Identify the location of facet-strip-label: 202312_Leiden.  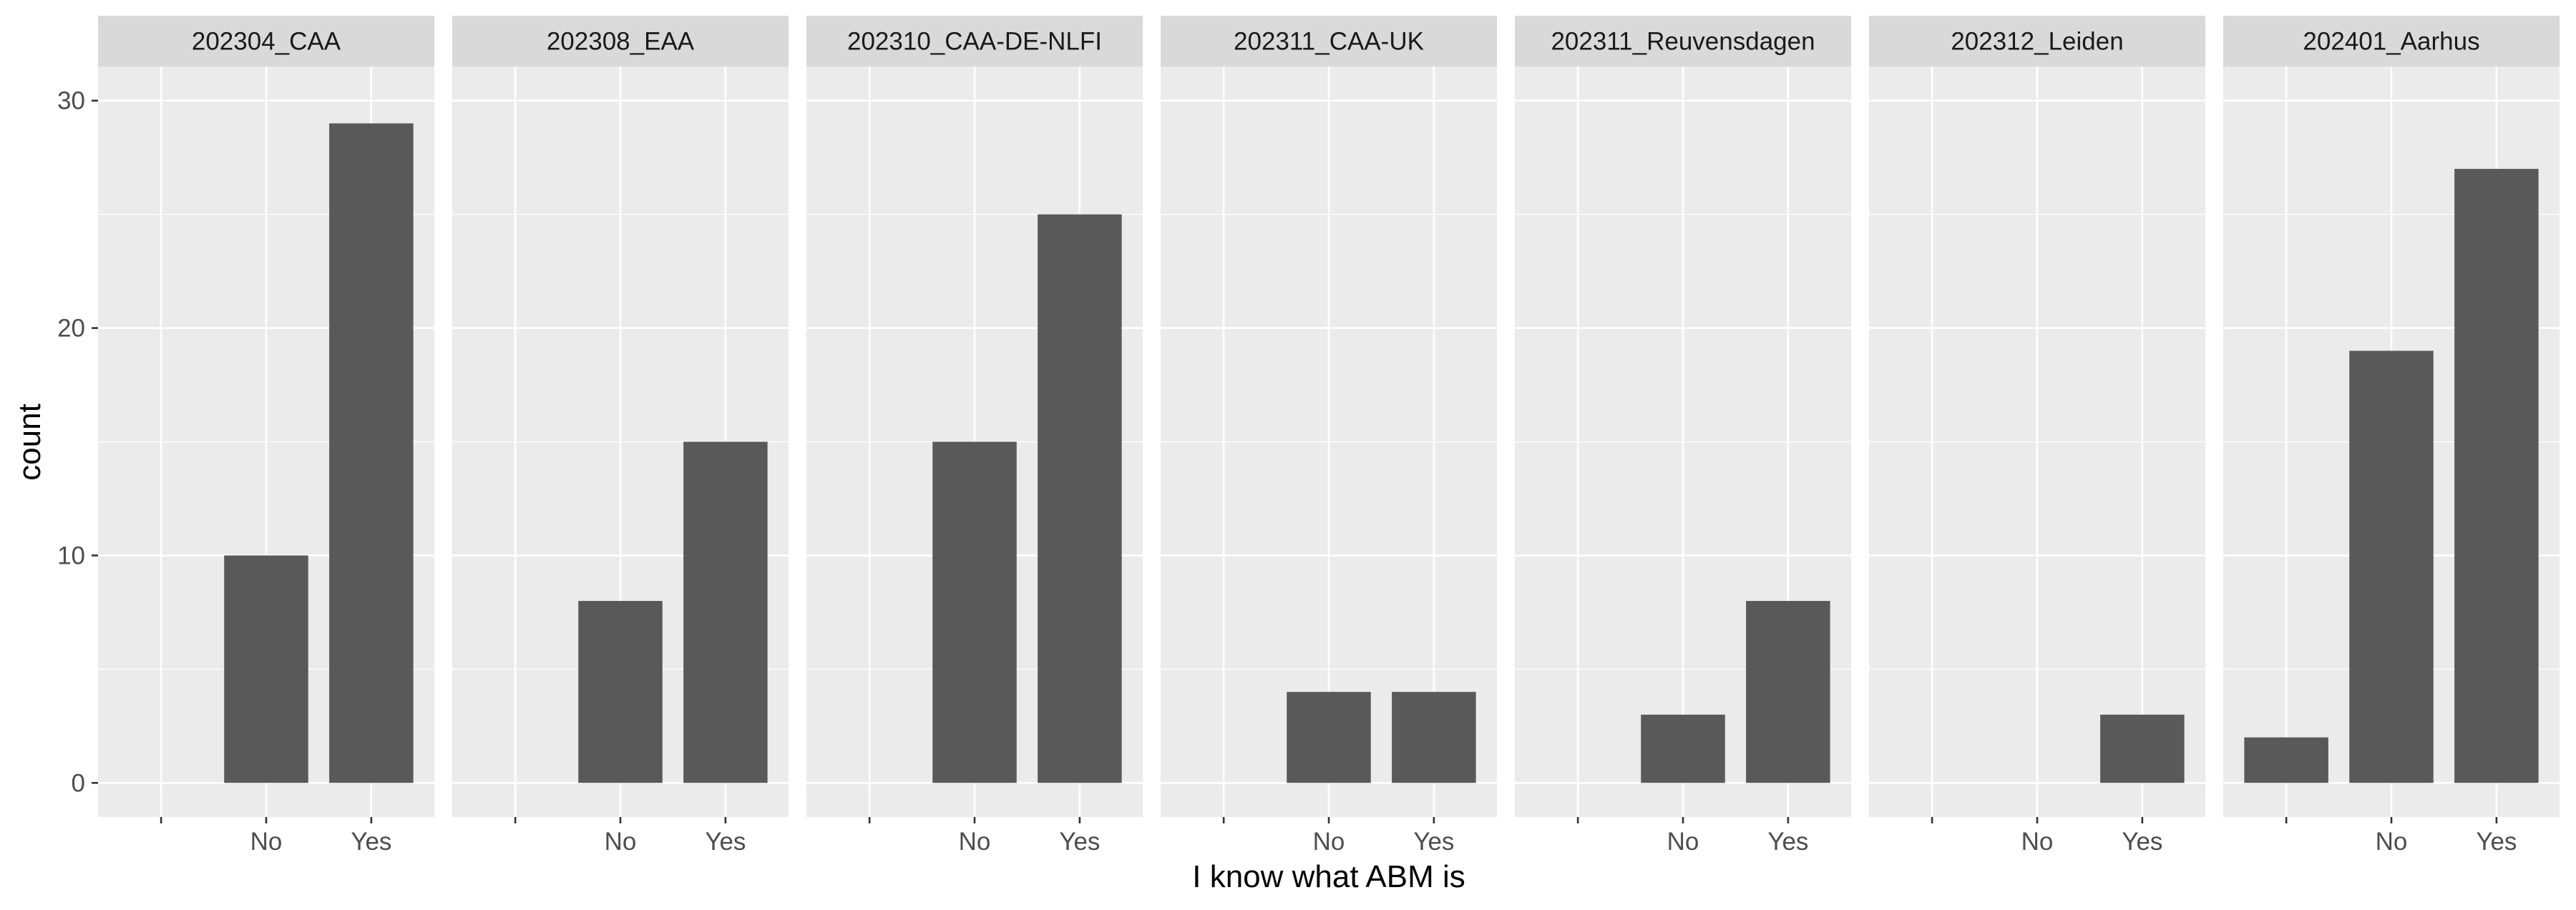
(2037, 42).